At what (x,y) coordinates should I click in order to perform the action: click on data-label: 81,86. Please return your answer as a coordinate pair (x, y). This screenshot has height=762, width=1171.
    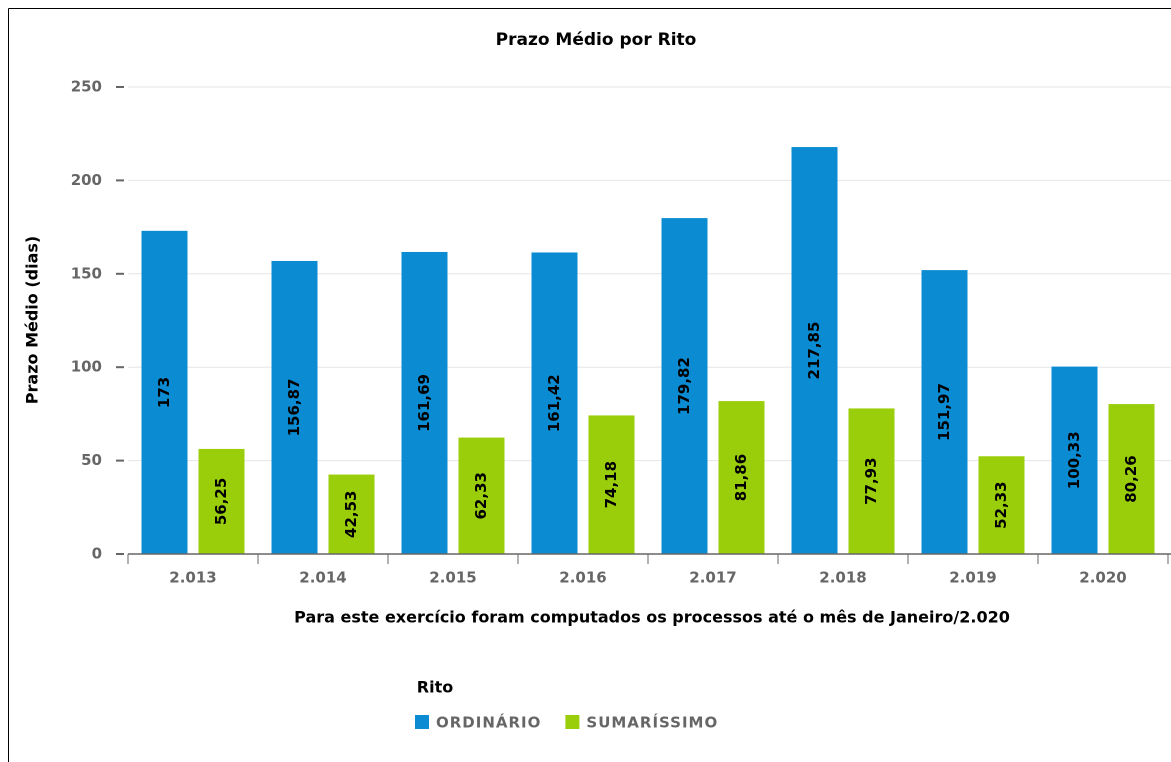
    Looking at the image, I should click on (741, 477).